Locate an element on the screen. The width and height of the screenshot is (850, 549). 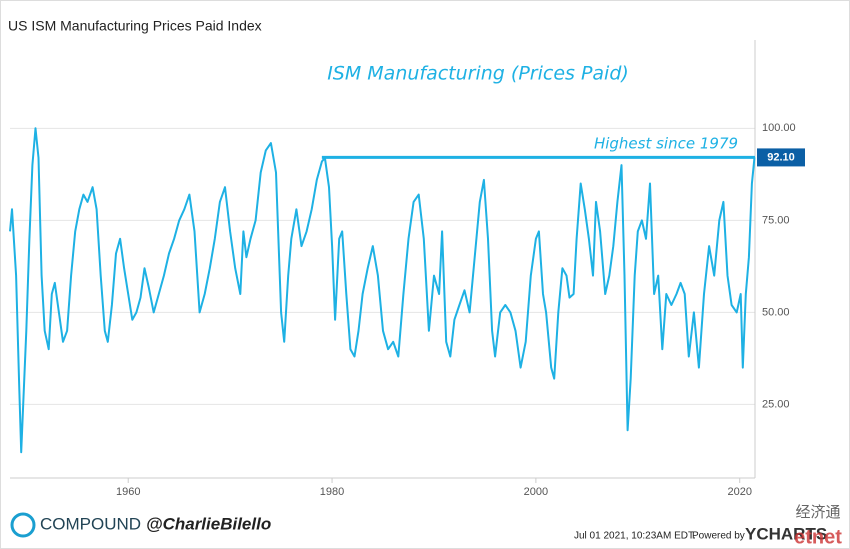
timestamp: Jul 01 2021, 10:23AM EDT. is located at coordinates (635, 536).